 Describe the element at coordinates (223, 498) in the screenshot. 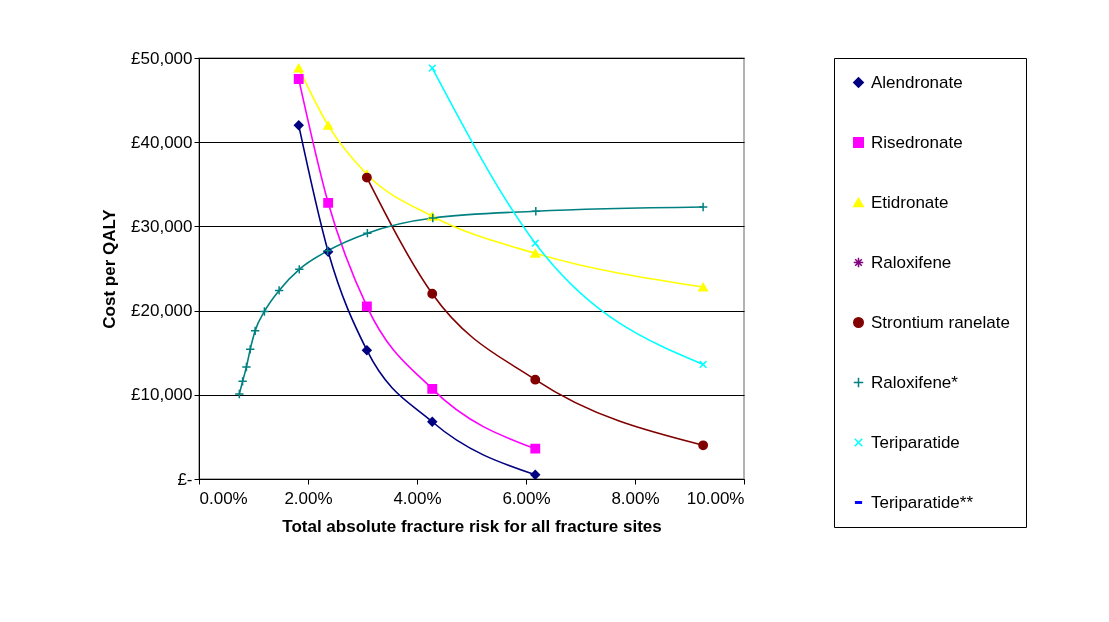

I see `x-tick-label: 0.00%` at that location.